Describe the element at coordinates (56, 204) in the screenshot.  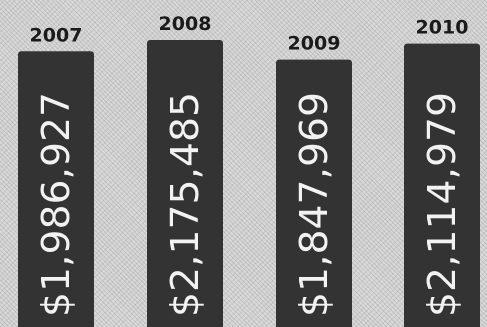
I see `data-label-2007: $1,986,927` at that location.